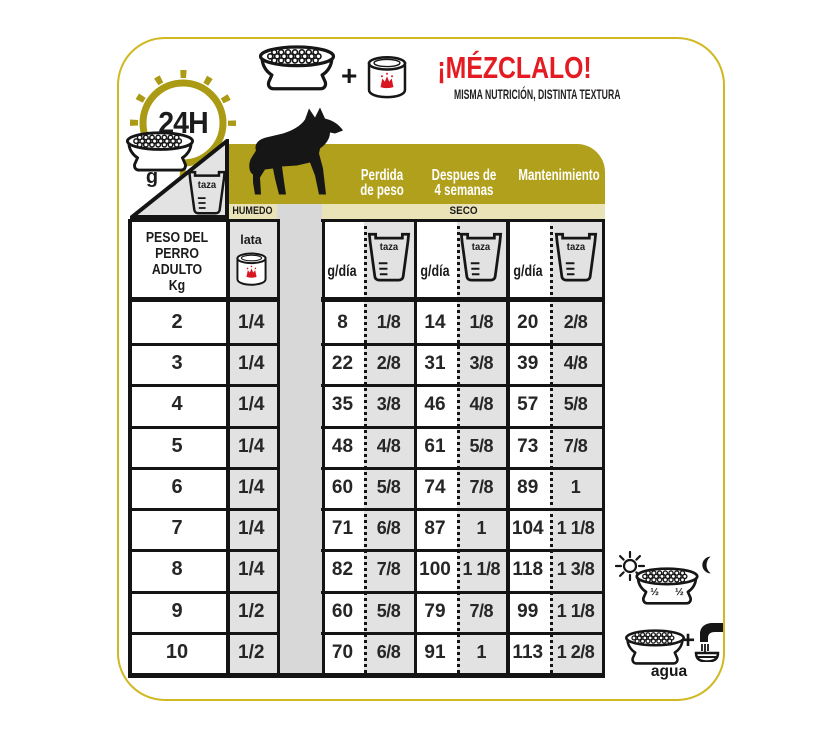 The height and width of the screenshot is (740, 840). I want to click on can-icon, so click(251, 269).